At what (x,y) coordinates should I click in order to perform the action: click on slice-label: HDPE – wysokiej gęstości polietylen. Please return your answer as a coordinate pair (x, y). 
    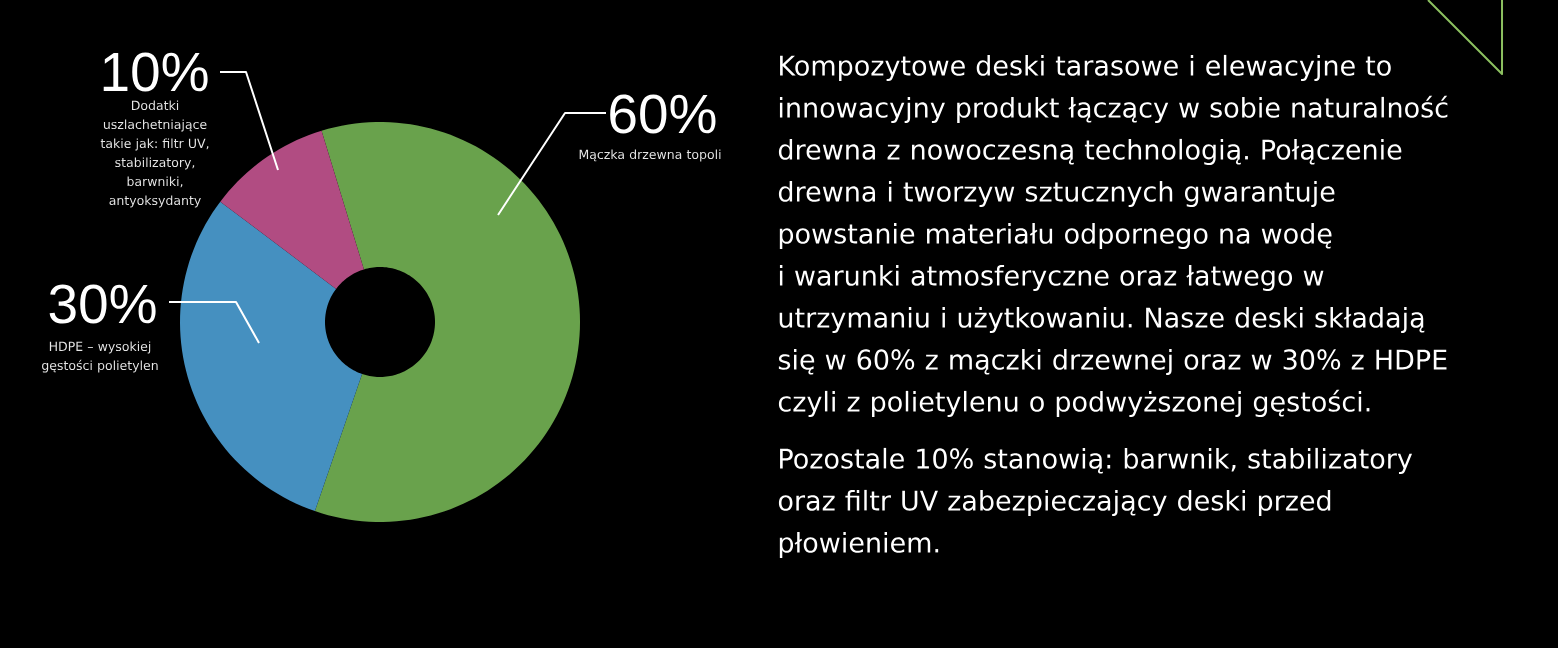
    Looking at the image, I should click on (100, 357).